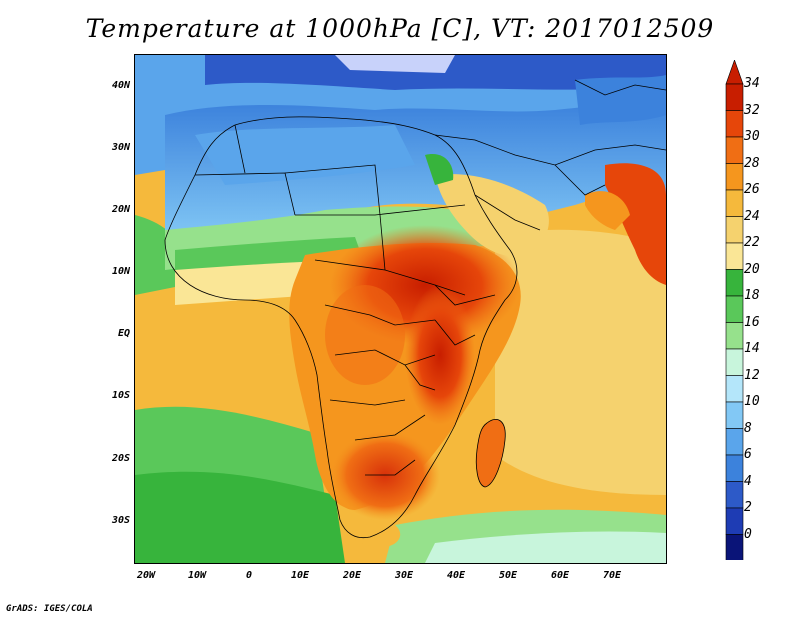 This screenshot has width=800, height=618. Describe the element at coordinates (120, 395) in the screenshot. I see `lat-label-10s: 10S` at that location.